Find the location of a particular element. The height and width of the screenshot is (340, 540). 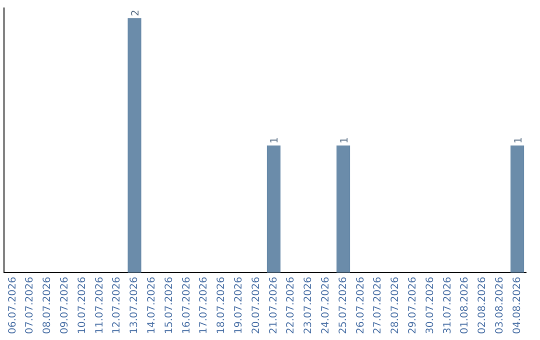

x-tick-label: 01.08.2026 is located at coordinates (465, 305).